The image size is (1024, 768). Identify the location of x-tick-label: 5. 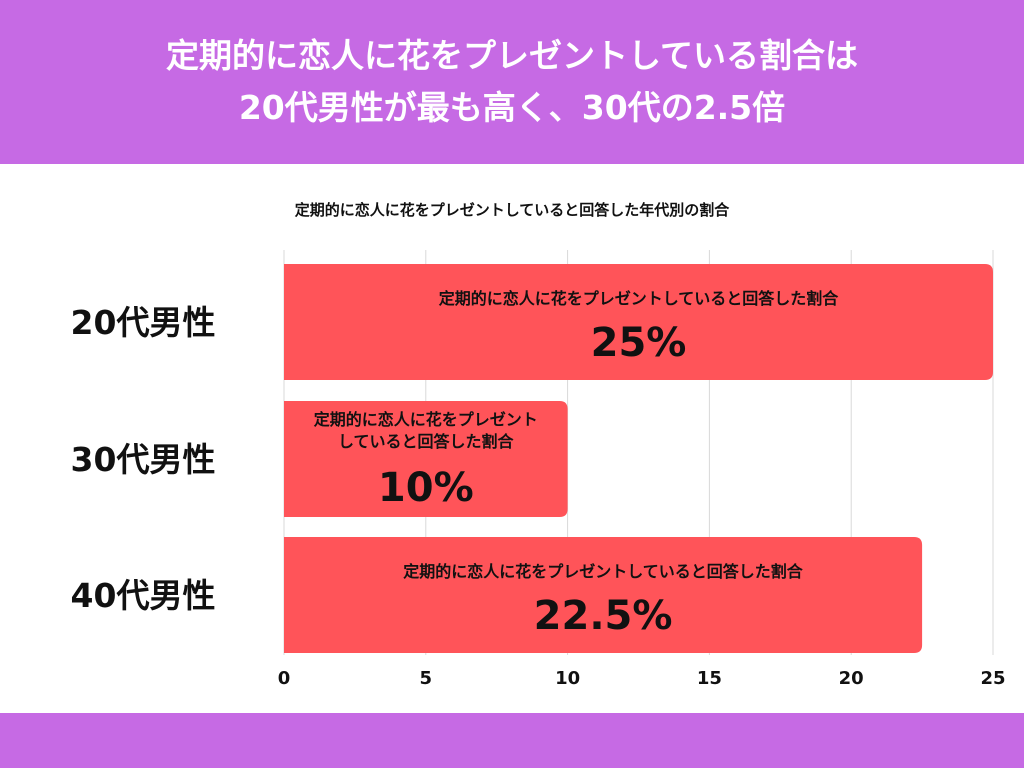
(426, 678).